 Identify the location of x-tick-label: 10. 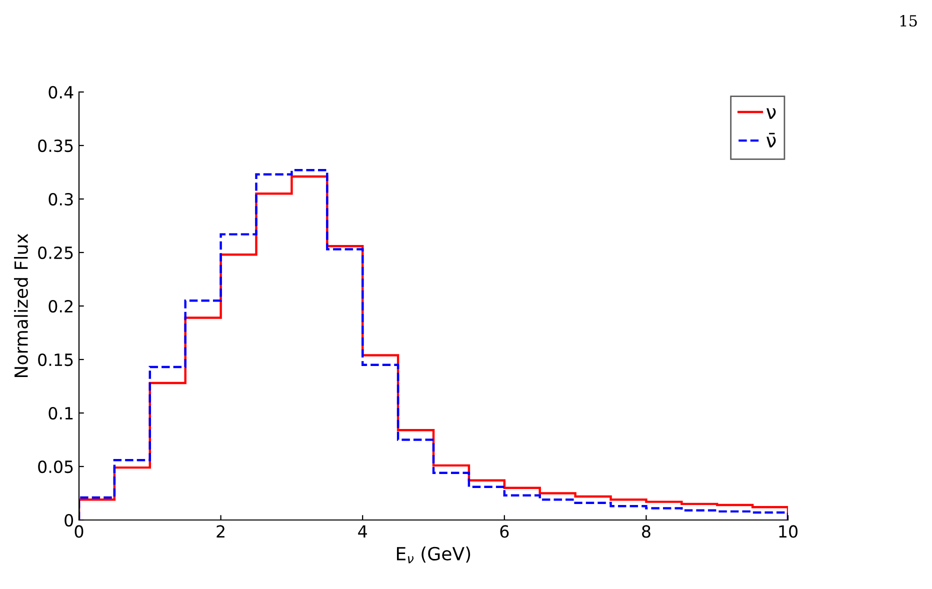
(788, 531).